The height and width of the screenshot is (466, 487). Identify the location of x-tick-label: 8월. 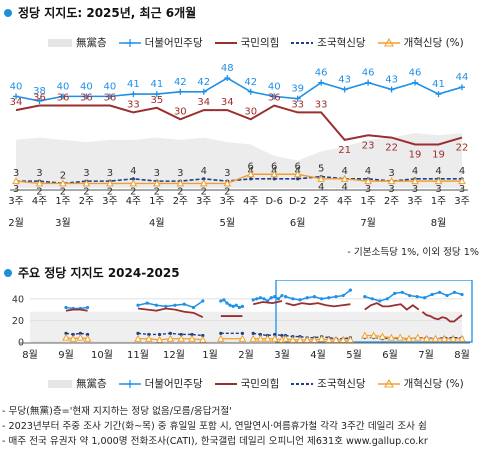
(462, 355).